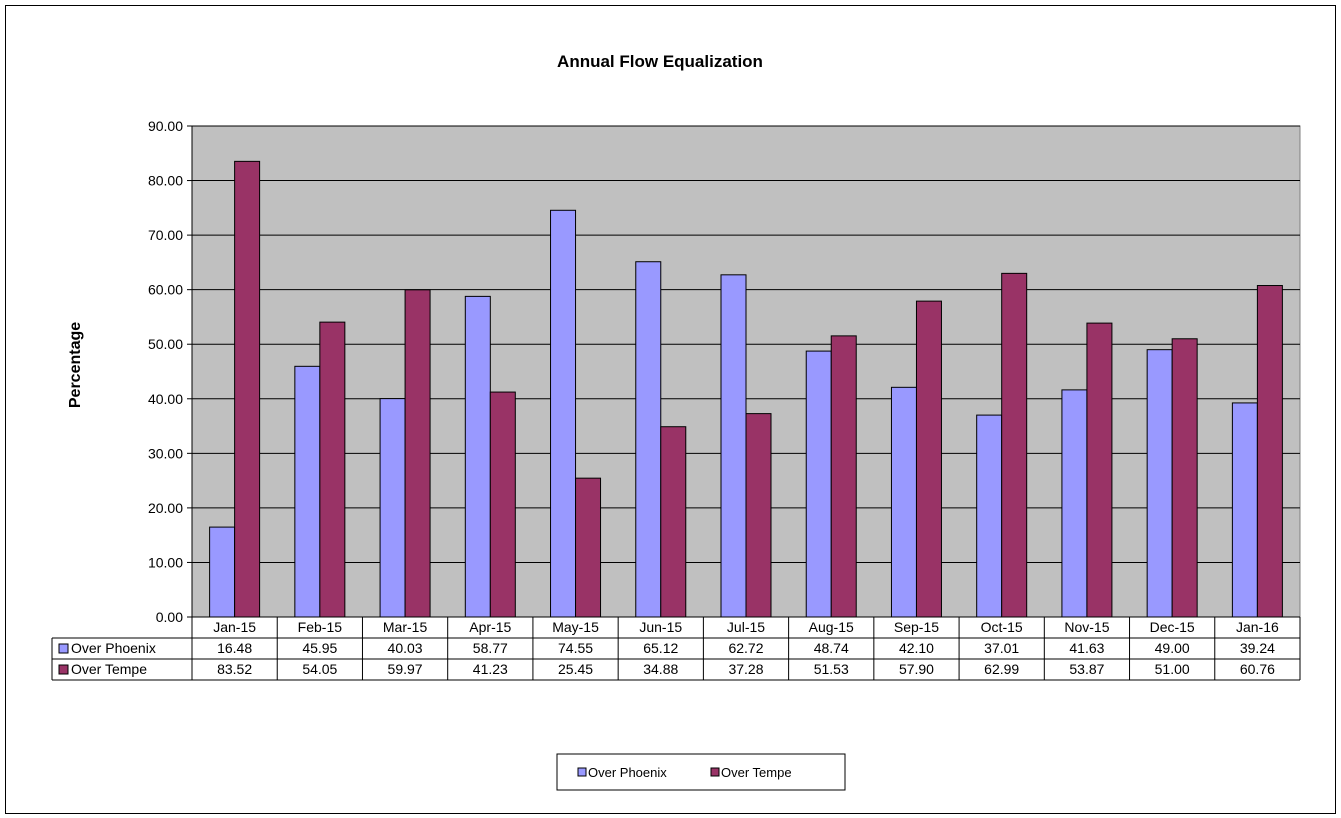 The image size is (1341, 818). Describe the element at coordinates (660, 61) in the screenshot. I see `chart-title: Annual Flow Equalization` at that location.